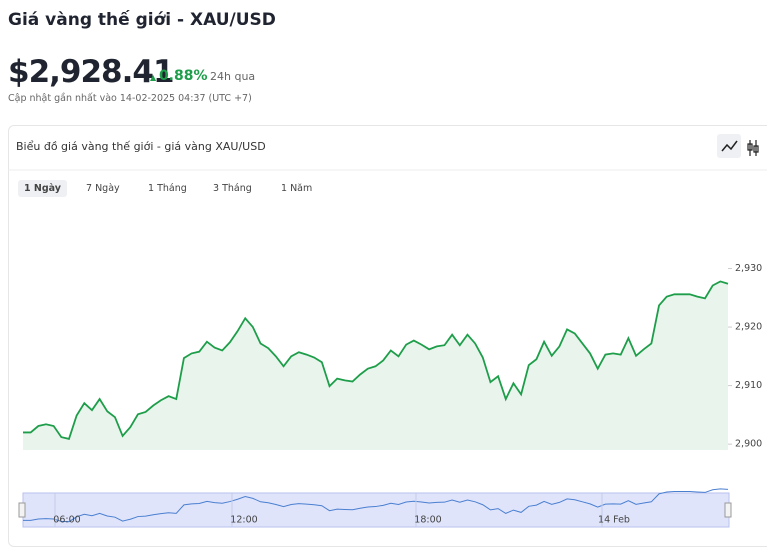  What do you see at coordinates (167, 188) in the screenshot?
I see `tab: 1 Tháng` at bounding box center [167, 188].